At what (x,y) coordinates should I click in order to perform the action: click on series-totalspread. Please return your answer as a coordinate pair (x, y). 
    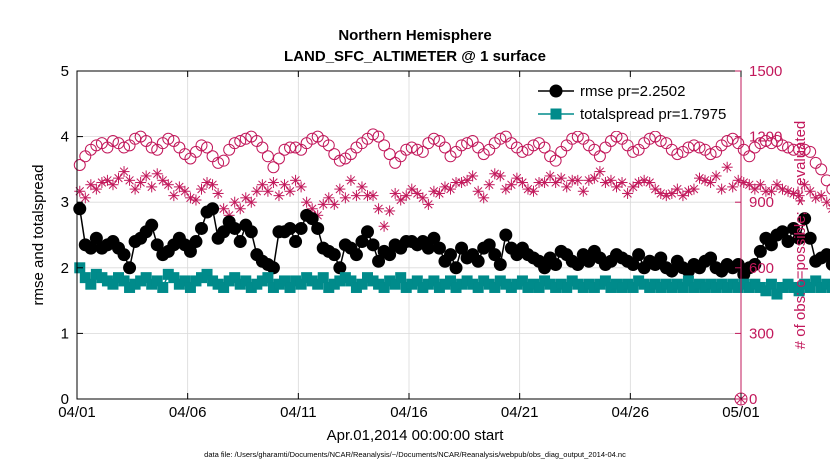
    Looking at the image, I should click on (452, 281).